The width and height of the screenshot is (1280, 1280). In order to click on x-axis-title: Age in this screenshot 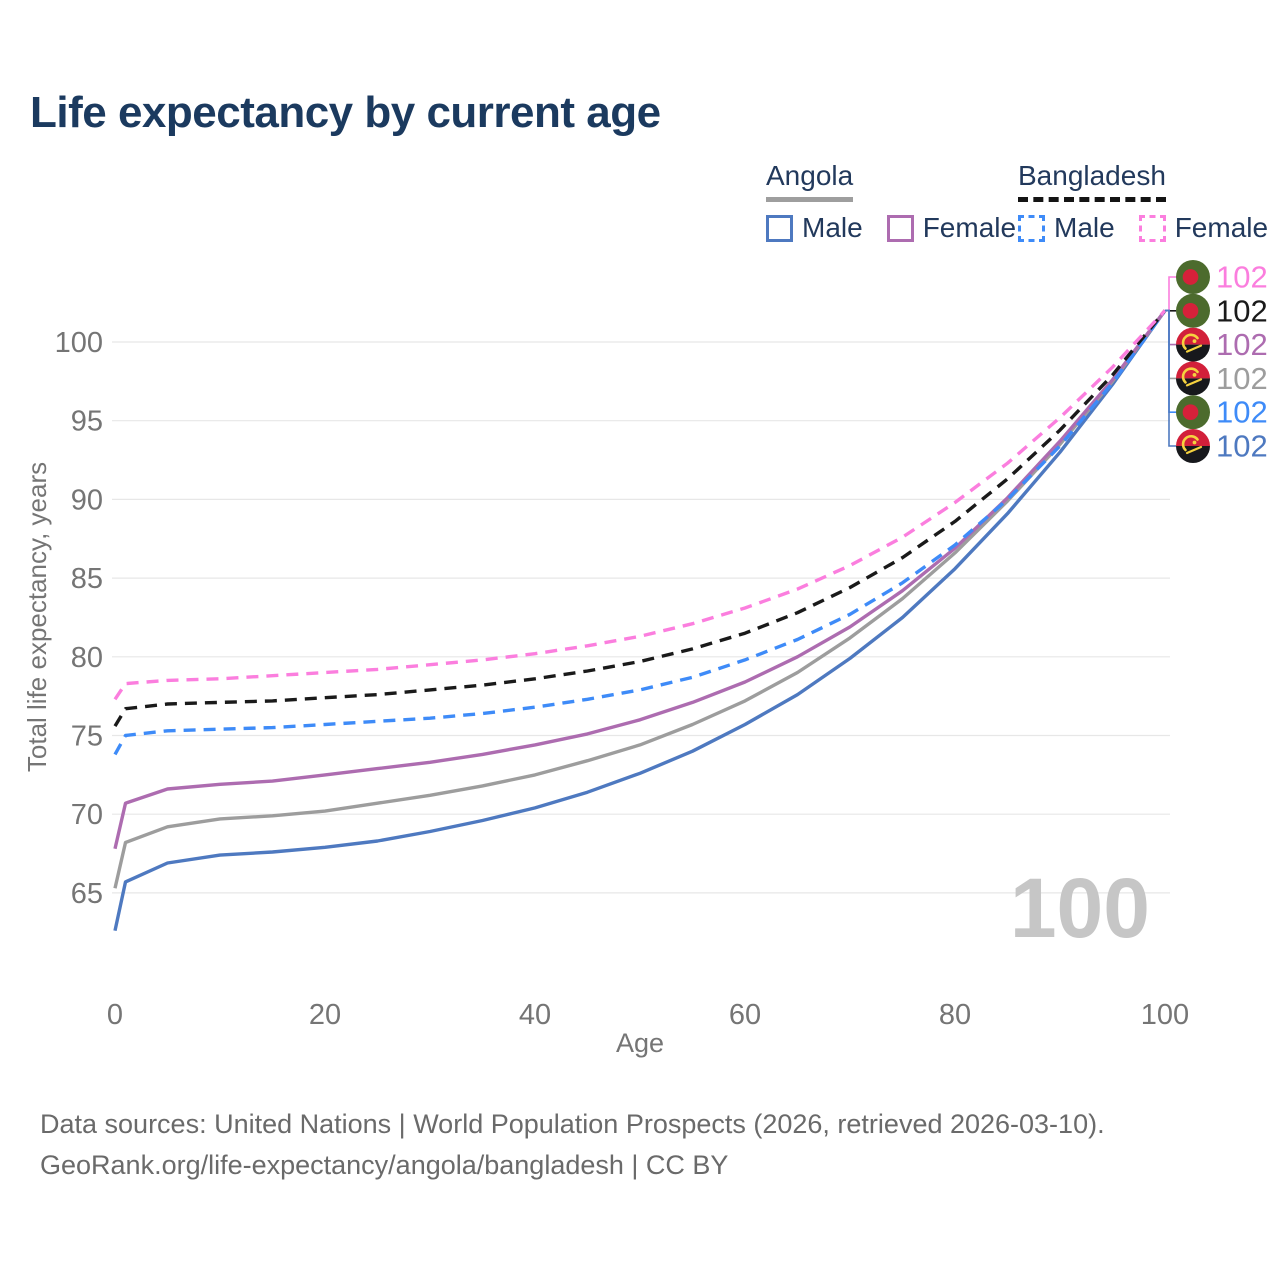, I will do `click(640, 1043)`.